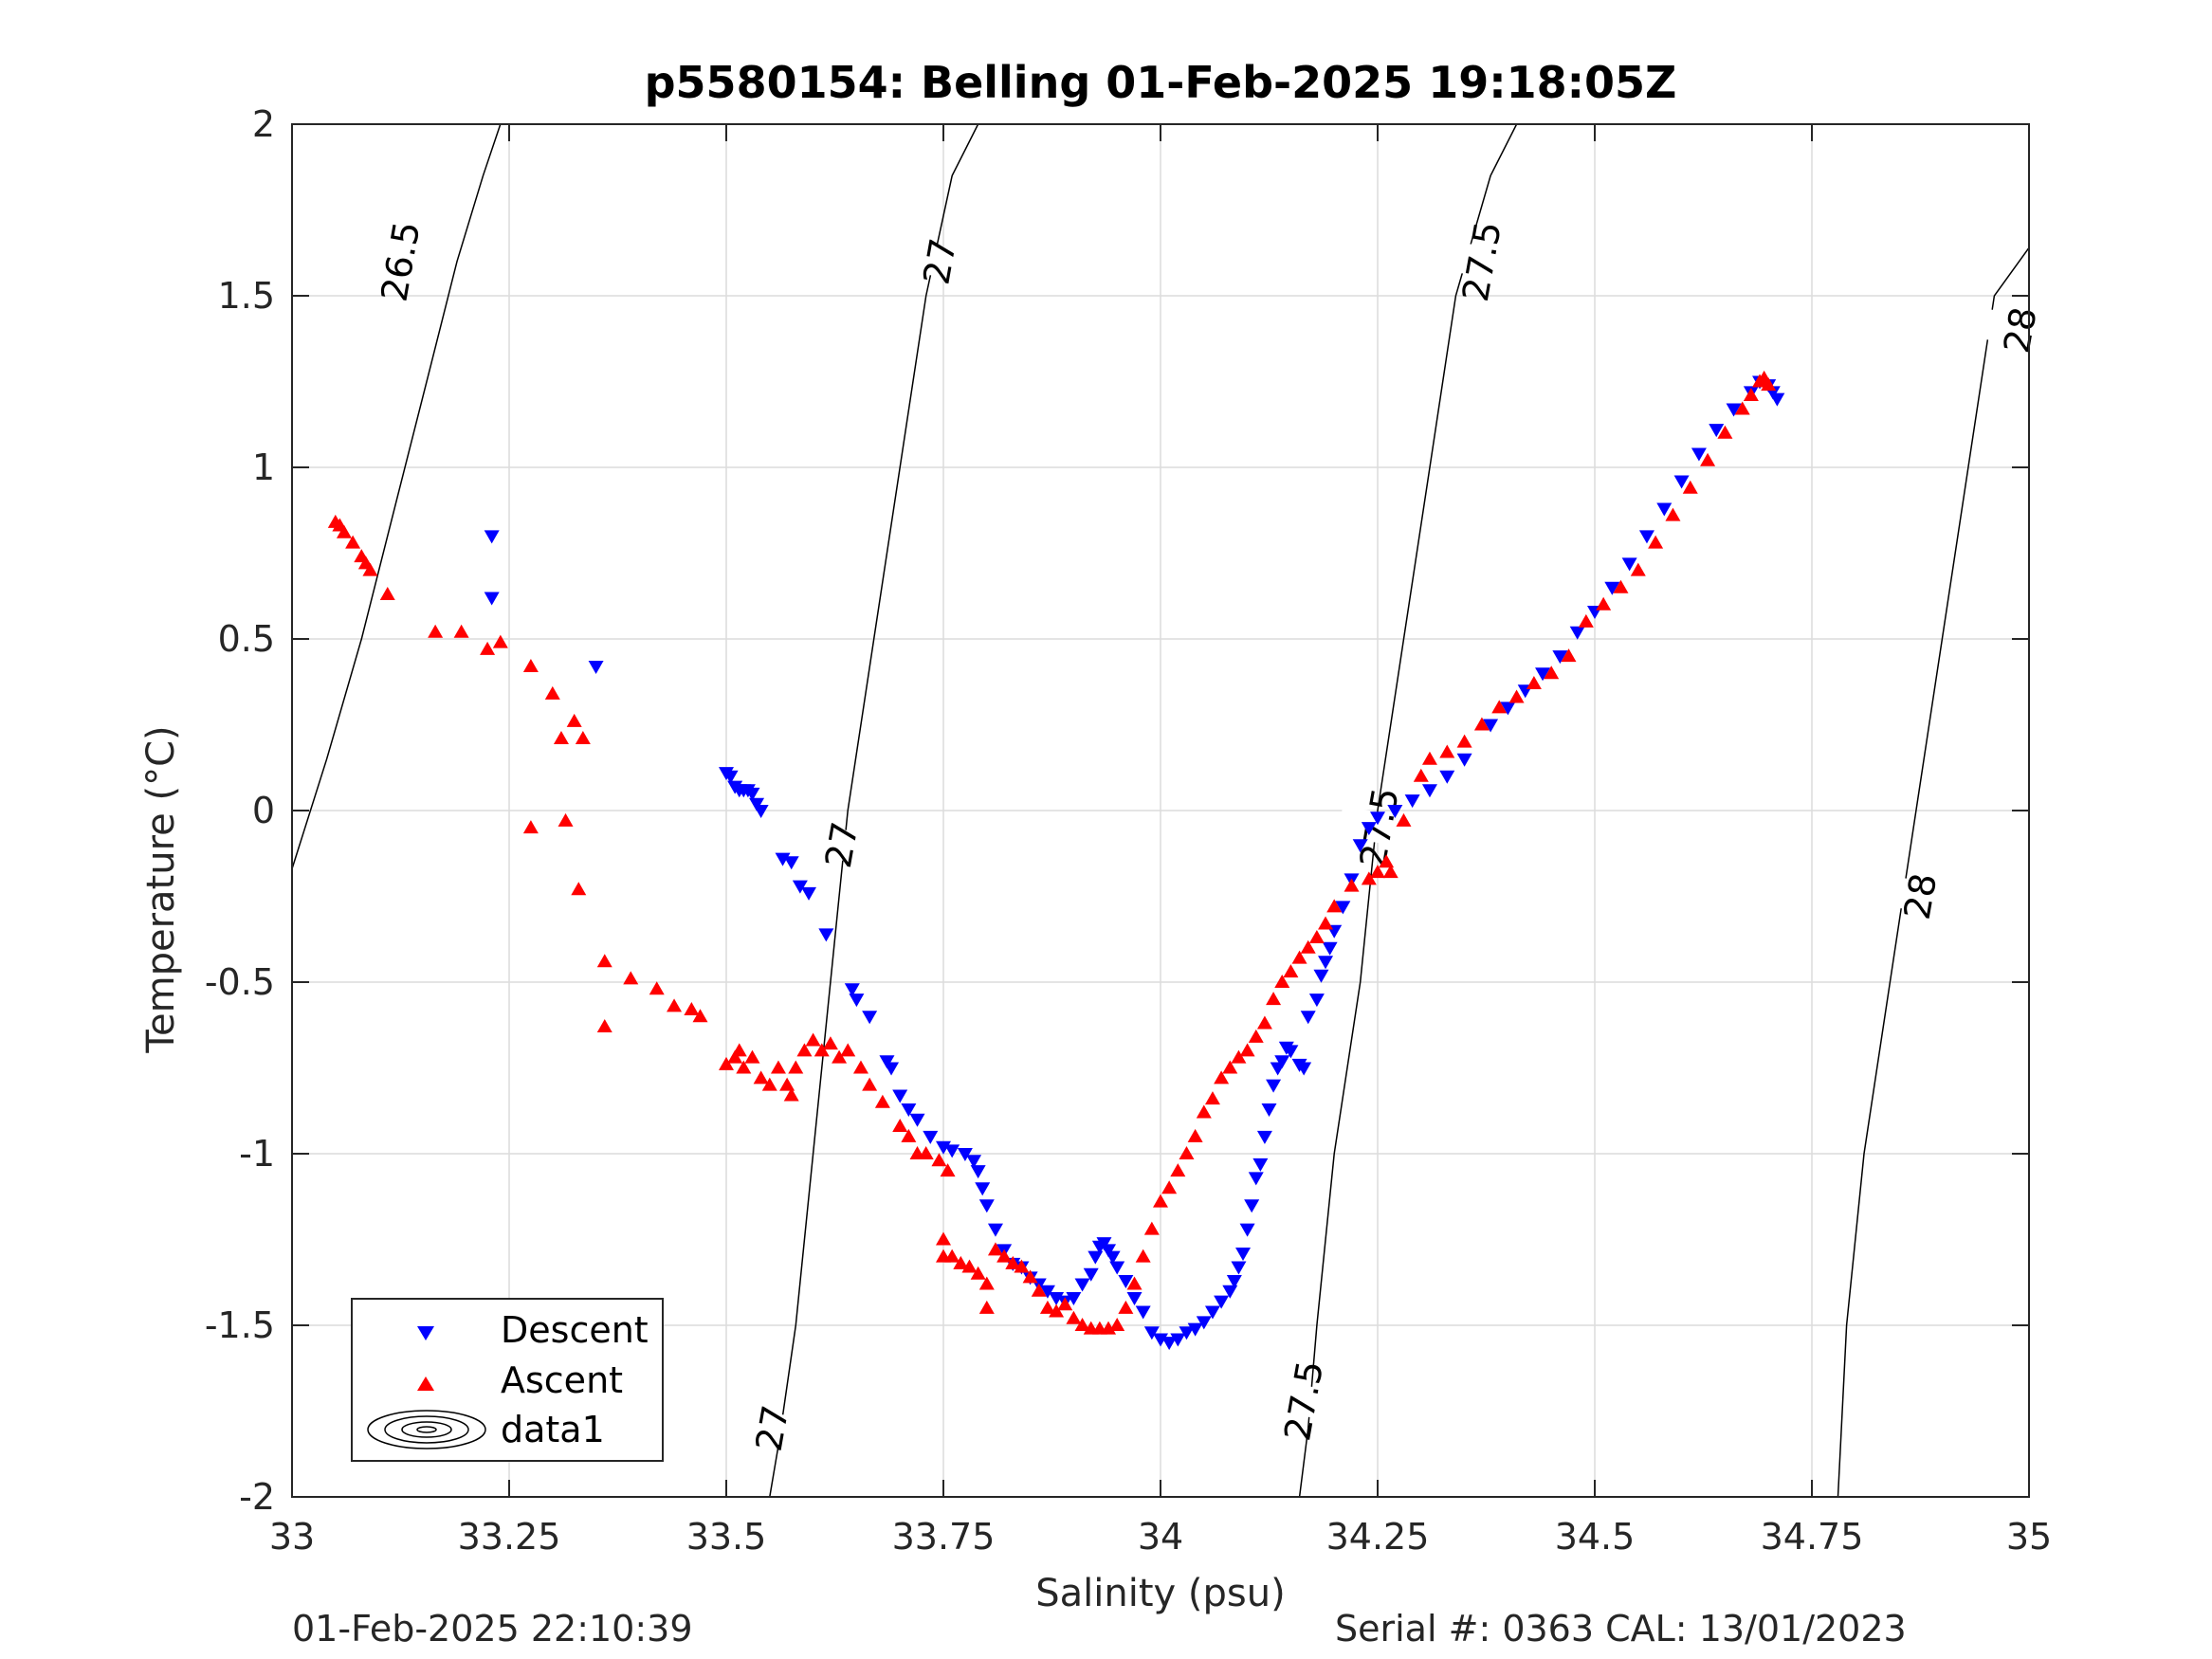  What do you see at coordinates (292, 1537) in the screenshot?
I see `x-tick-label: 33` at bounding box center [292, 1537].